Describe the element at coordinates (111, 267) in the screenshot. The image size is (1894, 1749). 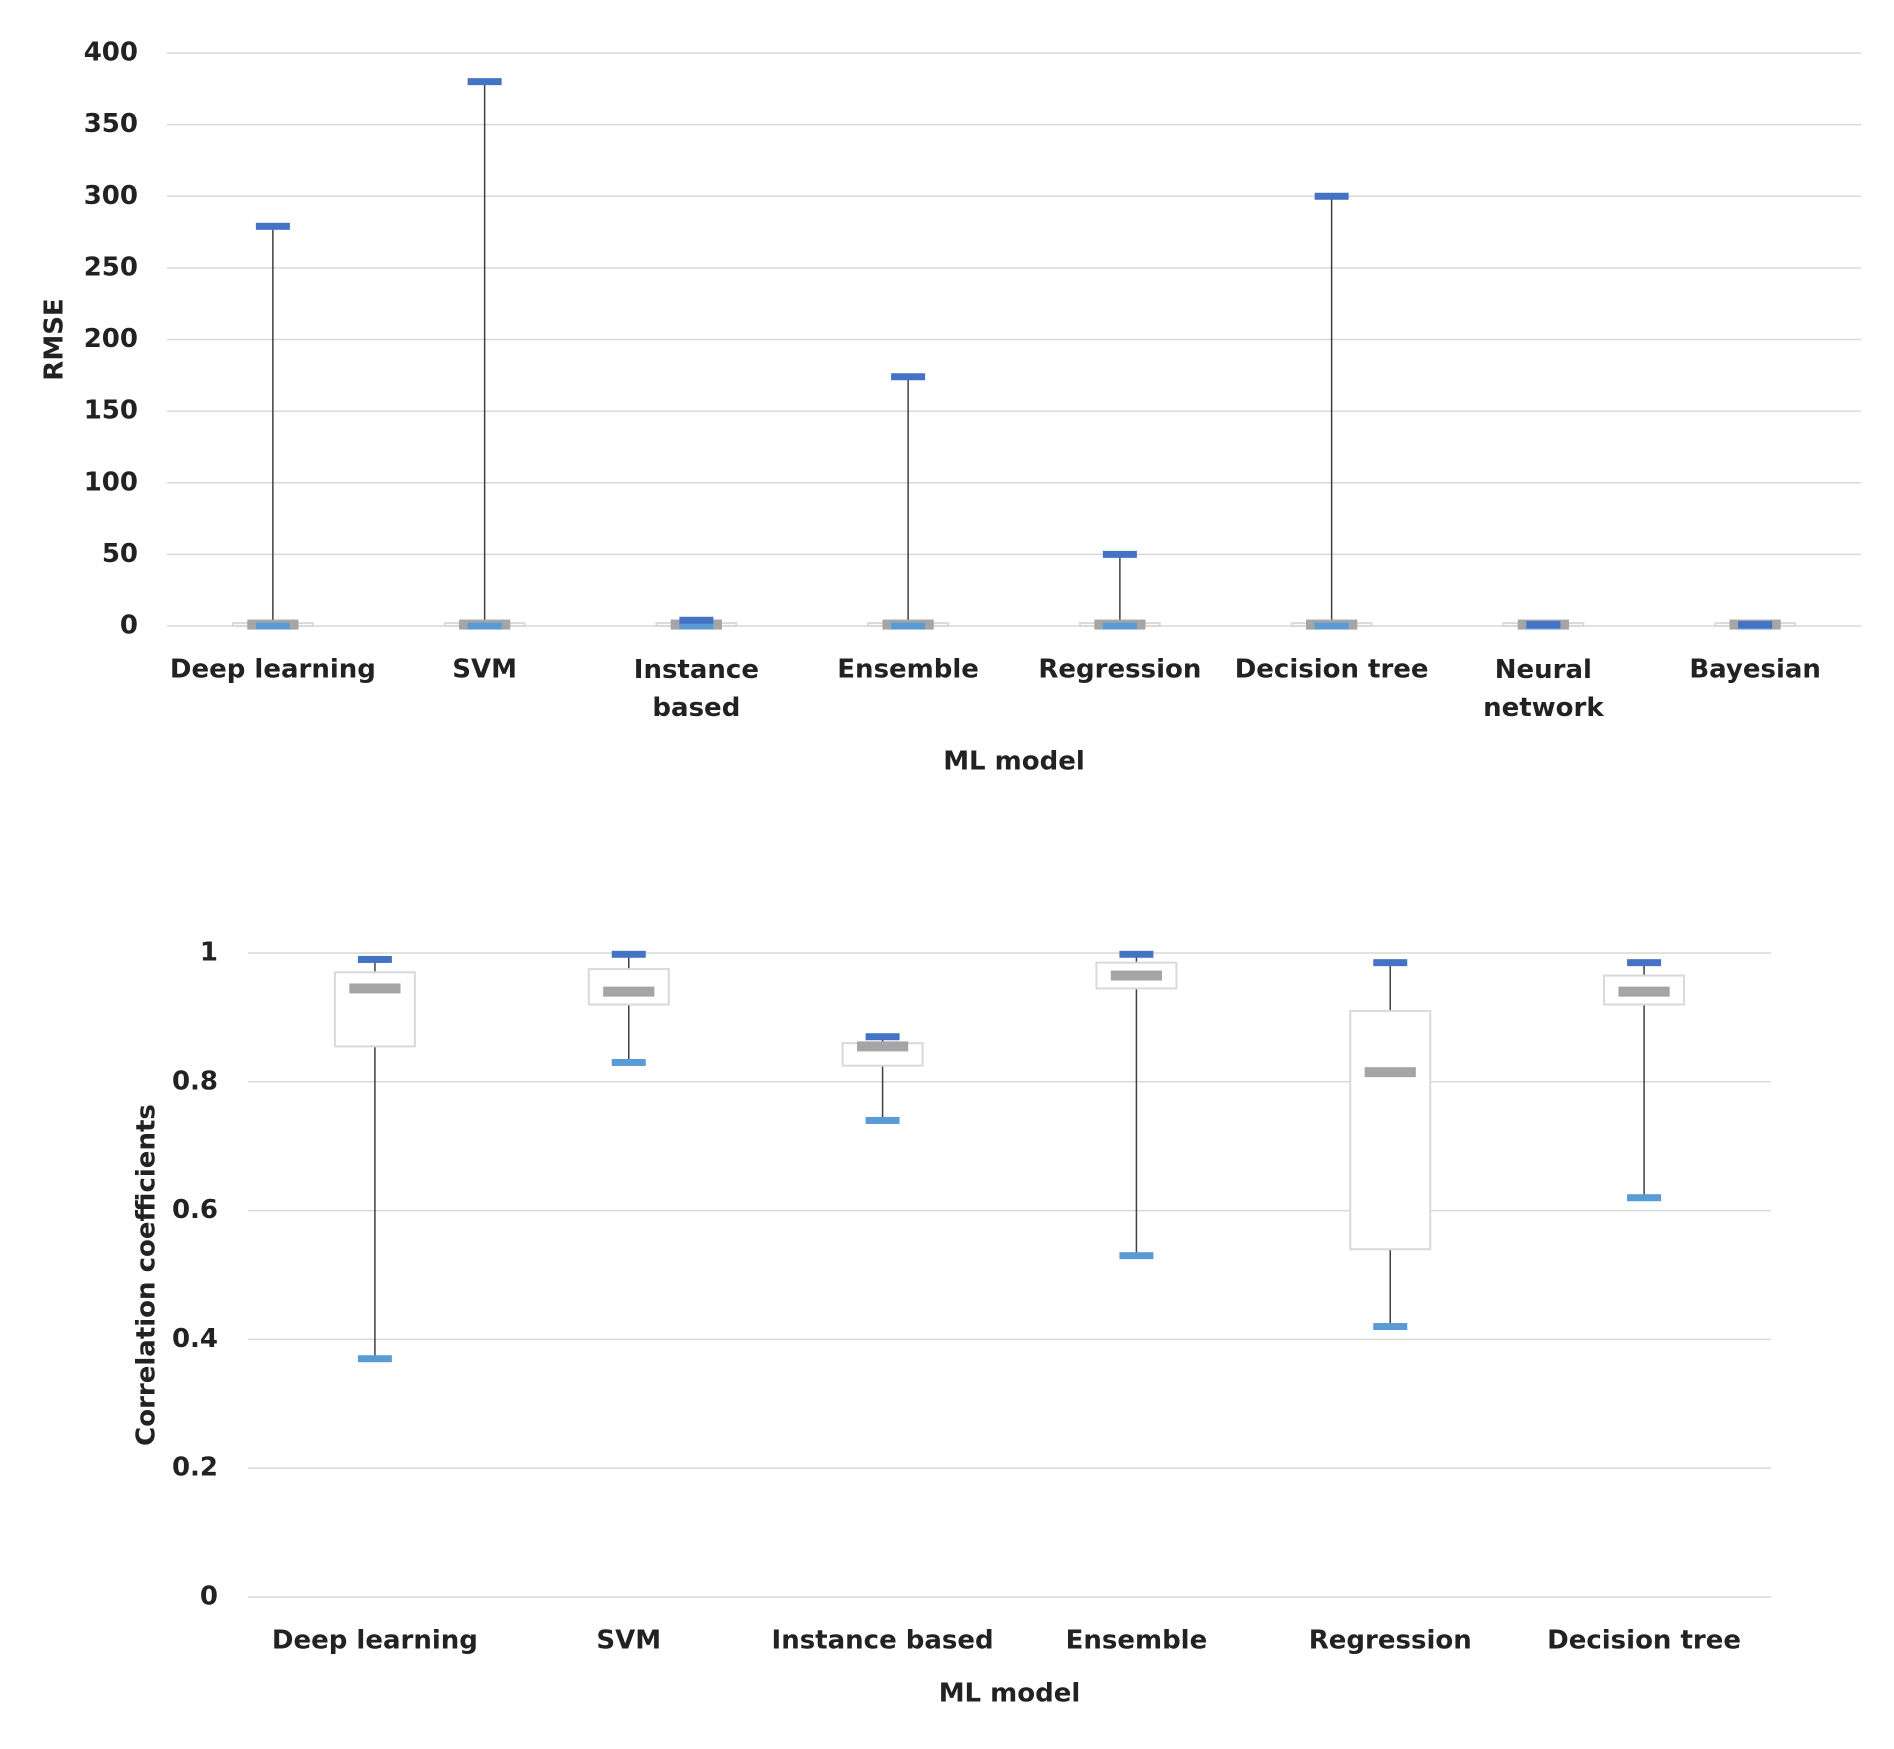
I see `y-tick-label: 250` at that location.